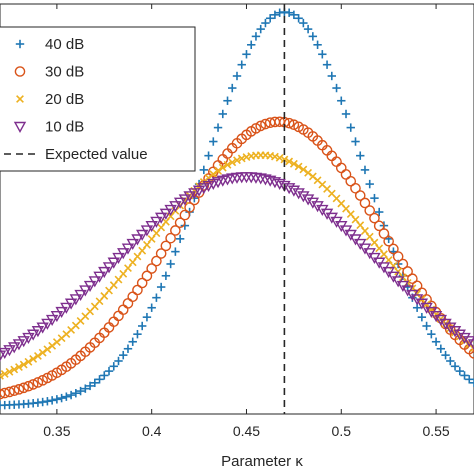 The width and height of the screenshot is (474, 474). What do you see at coordinates (64, 44) in the screenshot?
I see `legend-label: 40 dB` at bounding box center [64, 44].